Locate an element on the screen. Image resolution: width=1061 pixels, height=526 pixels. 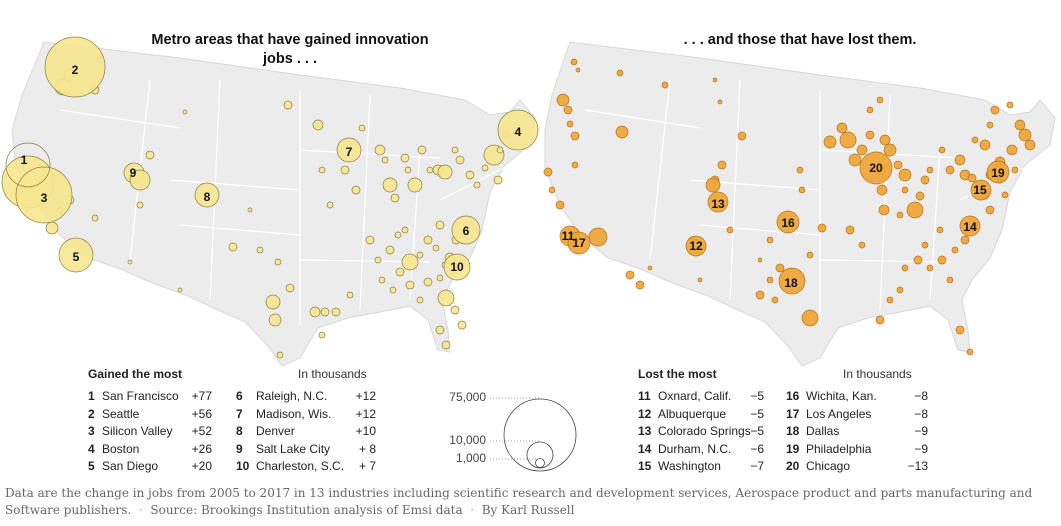
lost-unit: In thousands is located at coordinates (877, 374).